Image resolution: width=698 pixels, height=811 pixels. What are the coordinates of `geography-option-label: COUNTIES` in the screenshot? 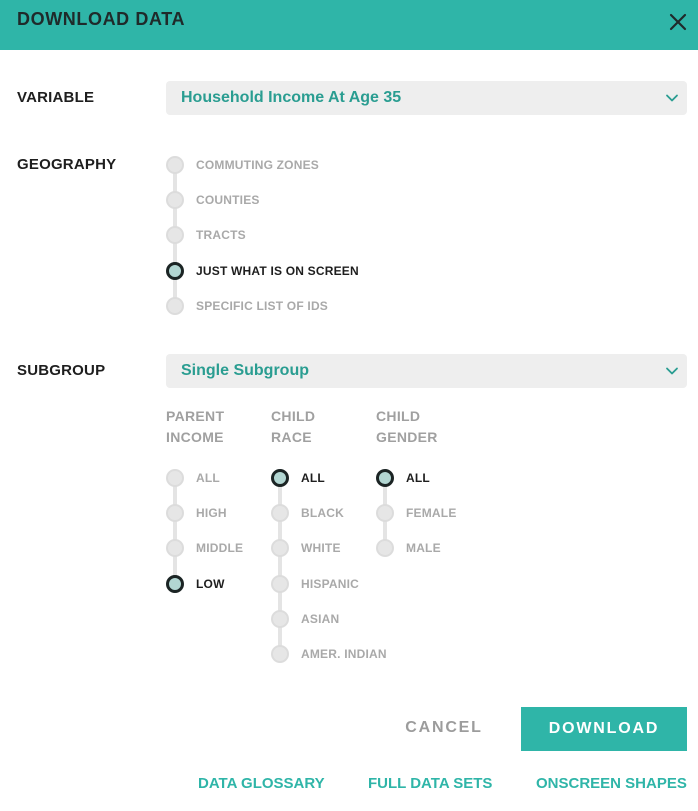 It's located at (228, 200).